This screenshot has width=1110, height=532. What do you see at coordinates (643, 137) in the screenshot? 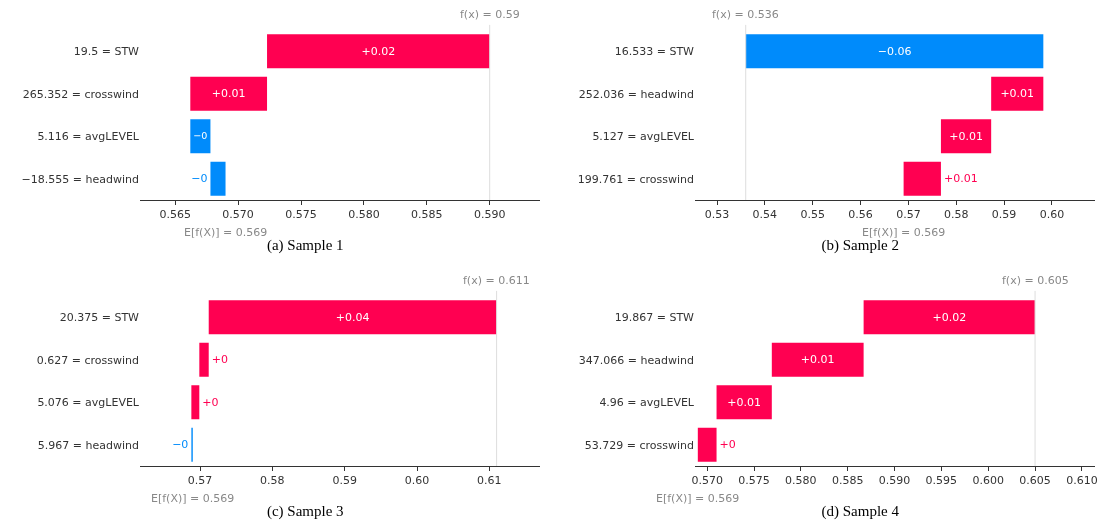
I see `y-tick-label: 5.127 = avgLEVEL` at bounding box center [643, 137].